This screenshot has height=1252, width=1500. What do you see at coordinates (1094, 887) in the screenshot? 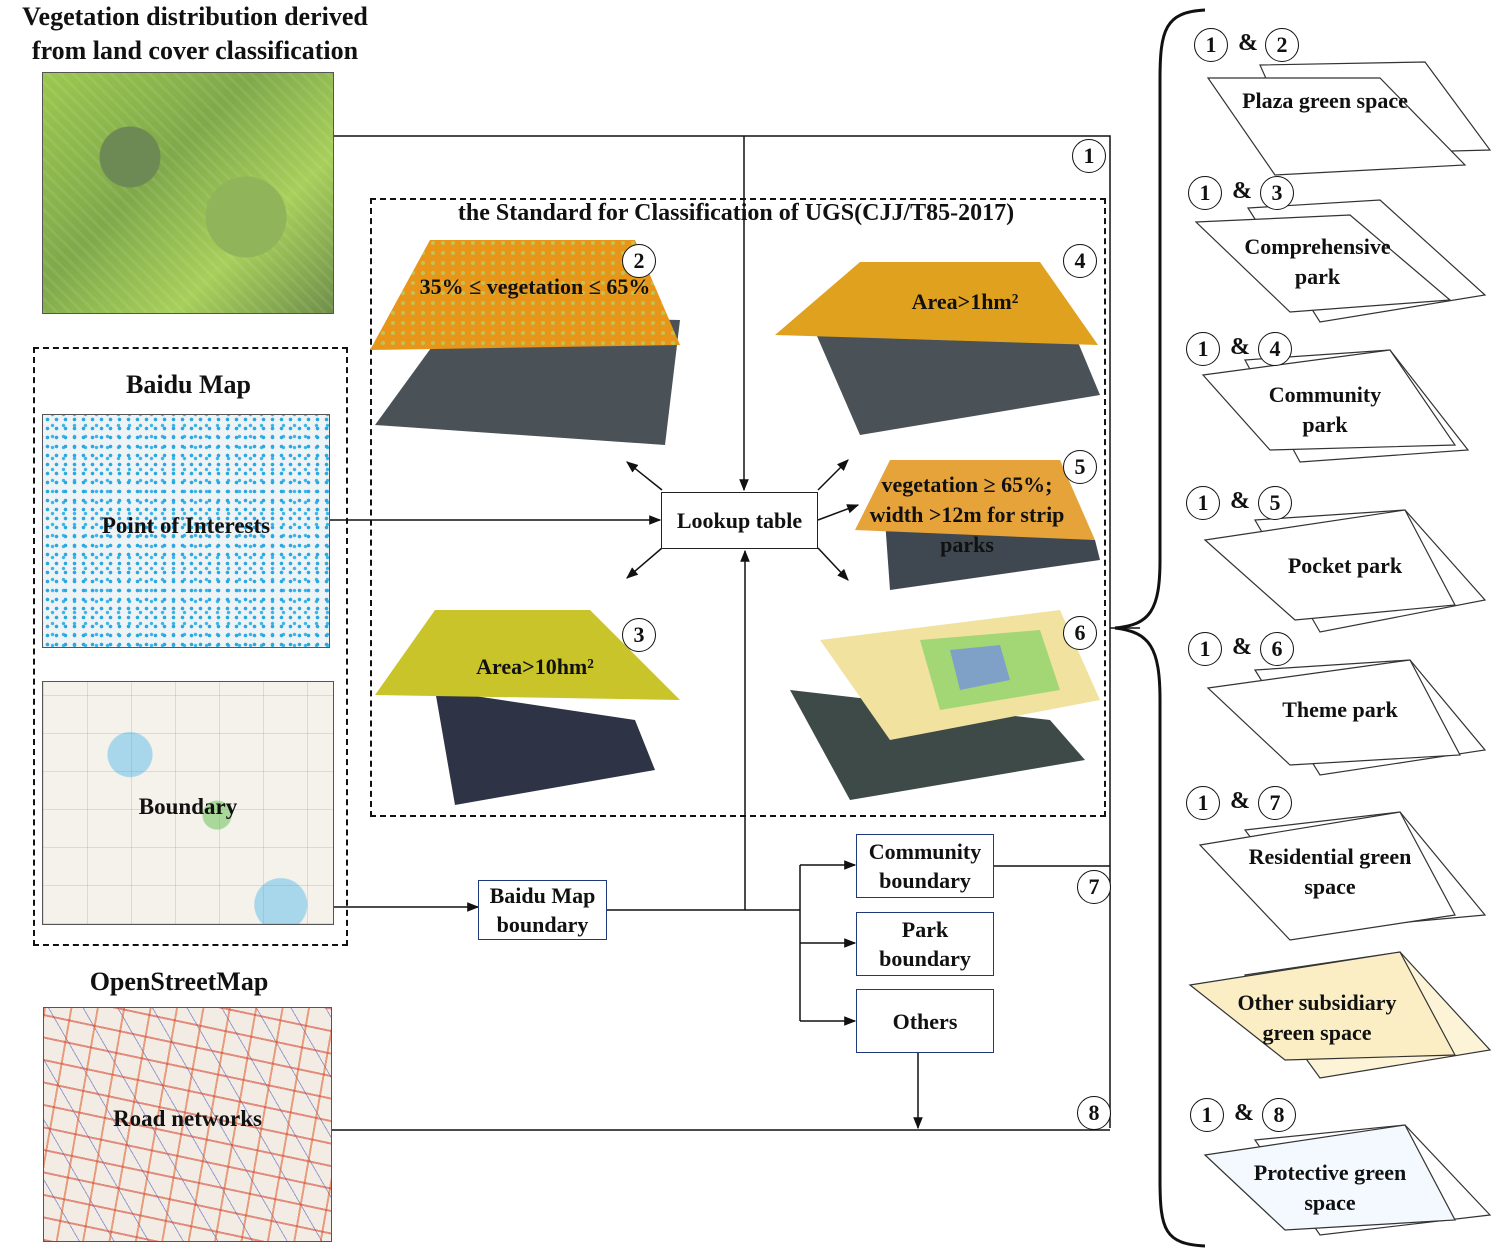
I see `number-7: 7` at bounding box center [1094, 887].